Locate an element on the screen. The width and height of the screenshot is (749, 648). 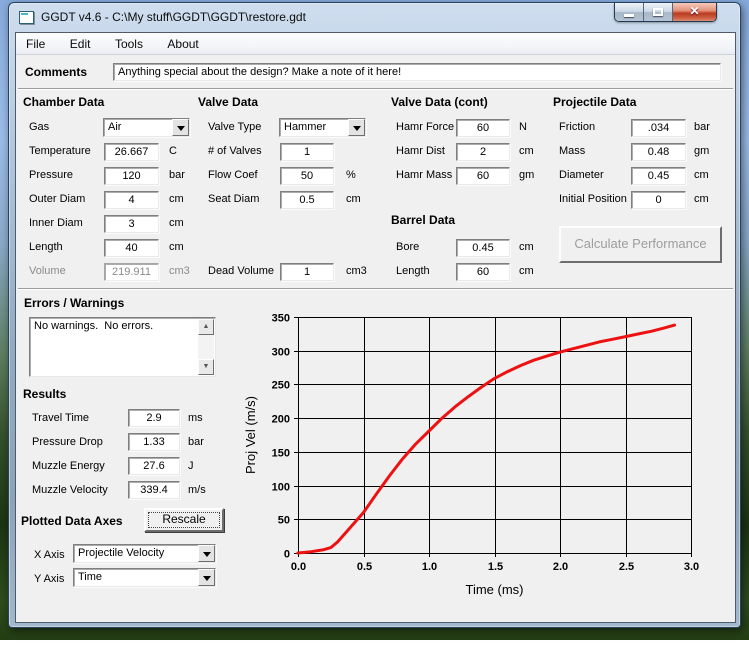
errors-textarea: No warnings. No errors. ▲ ▼ is located at coordinates (122, 347).